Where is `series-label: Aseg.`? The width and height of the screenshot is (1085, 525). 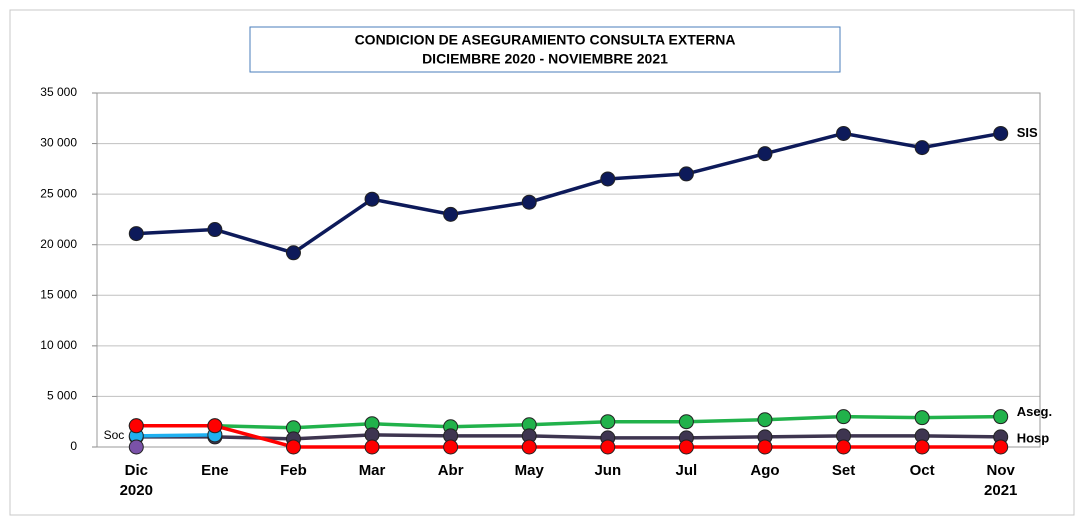
series-label: Aseg. is located at coordinates (1034, 411).